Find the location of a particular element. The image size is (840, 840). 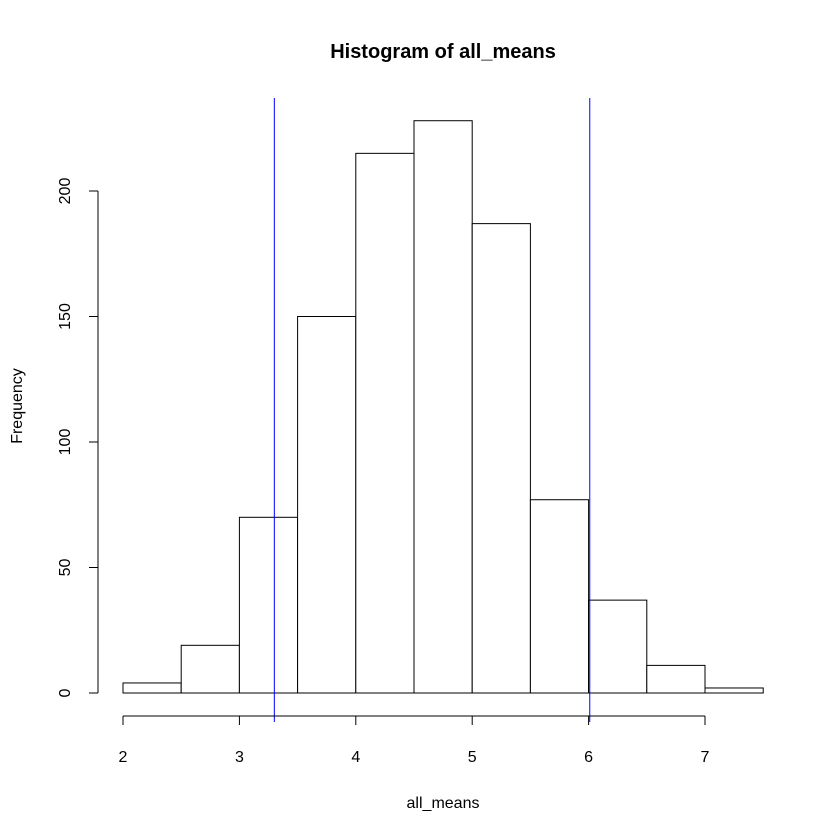

y-axis: 0 50 100 150 200 is located at coordinates (78, 437).